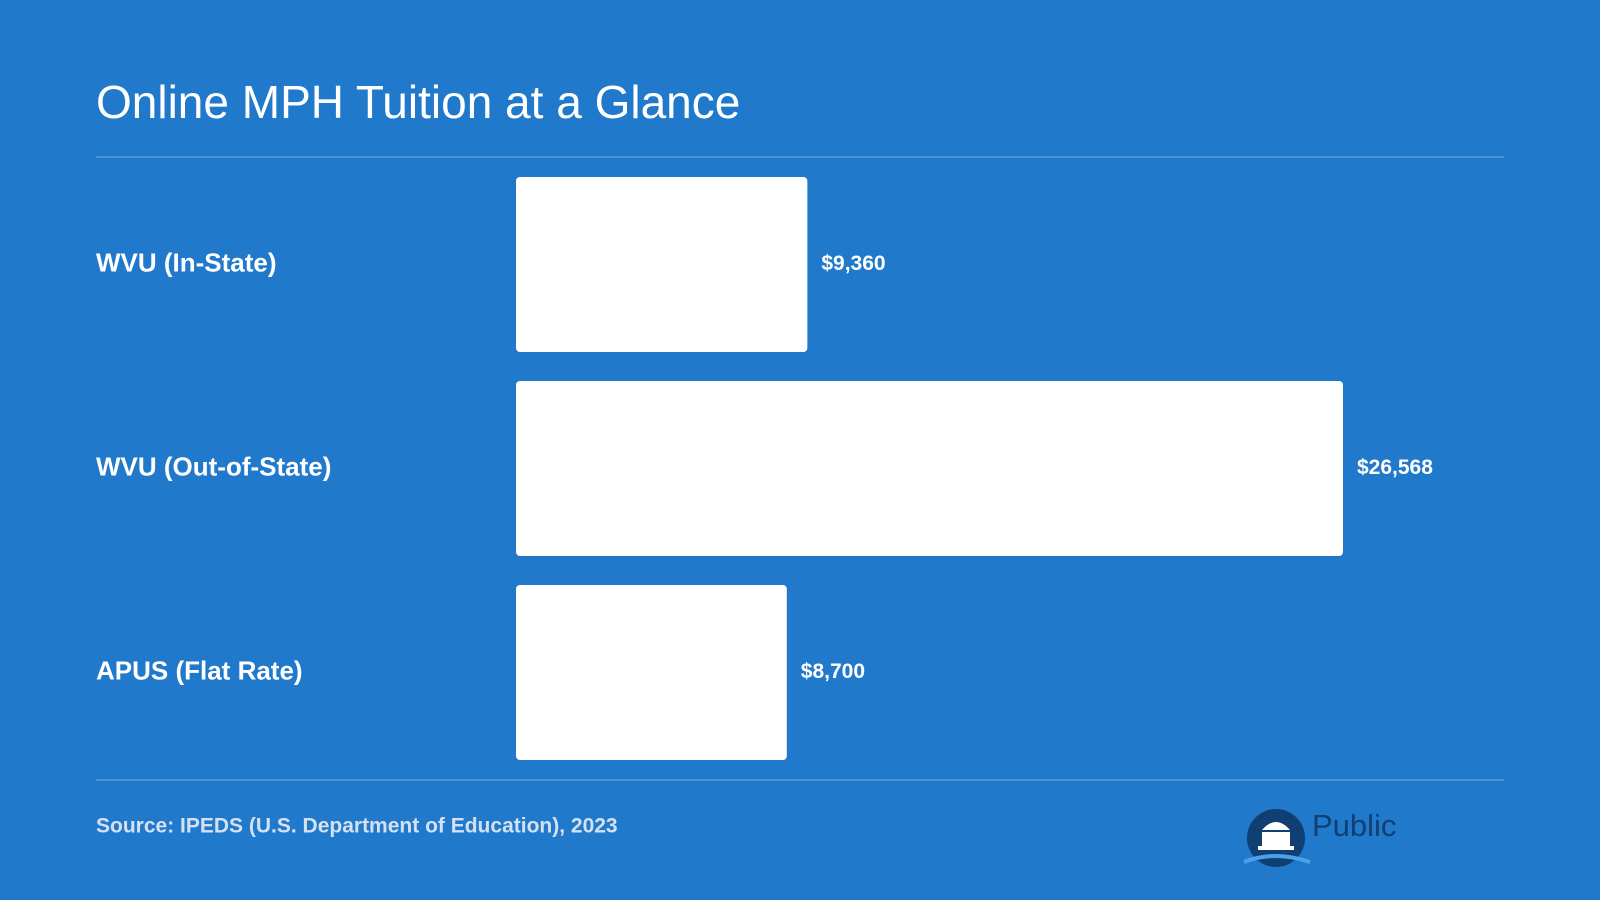 Image resolution: width=1600 pixels, height=900 pixels. What do you see at coordinates (833, 671) in the screenshot?
I see `value-label: $8,700` at bounding box center [833, 671].